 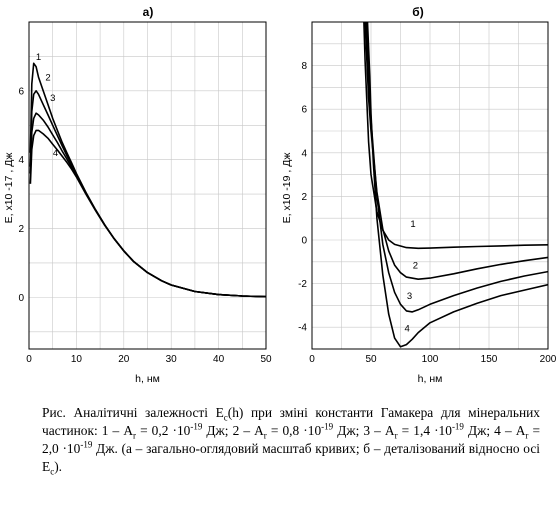 What do you see at coordinates (77, 359) in the screenshot?
I see `x-tick-label: 10` at bounding box center [77, 359].